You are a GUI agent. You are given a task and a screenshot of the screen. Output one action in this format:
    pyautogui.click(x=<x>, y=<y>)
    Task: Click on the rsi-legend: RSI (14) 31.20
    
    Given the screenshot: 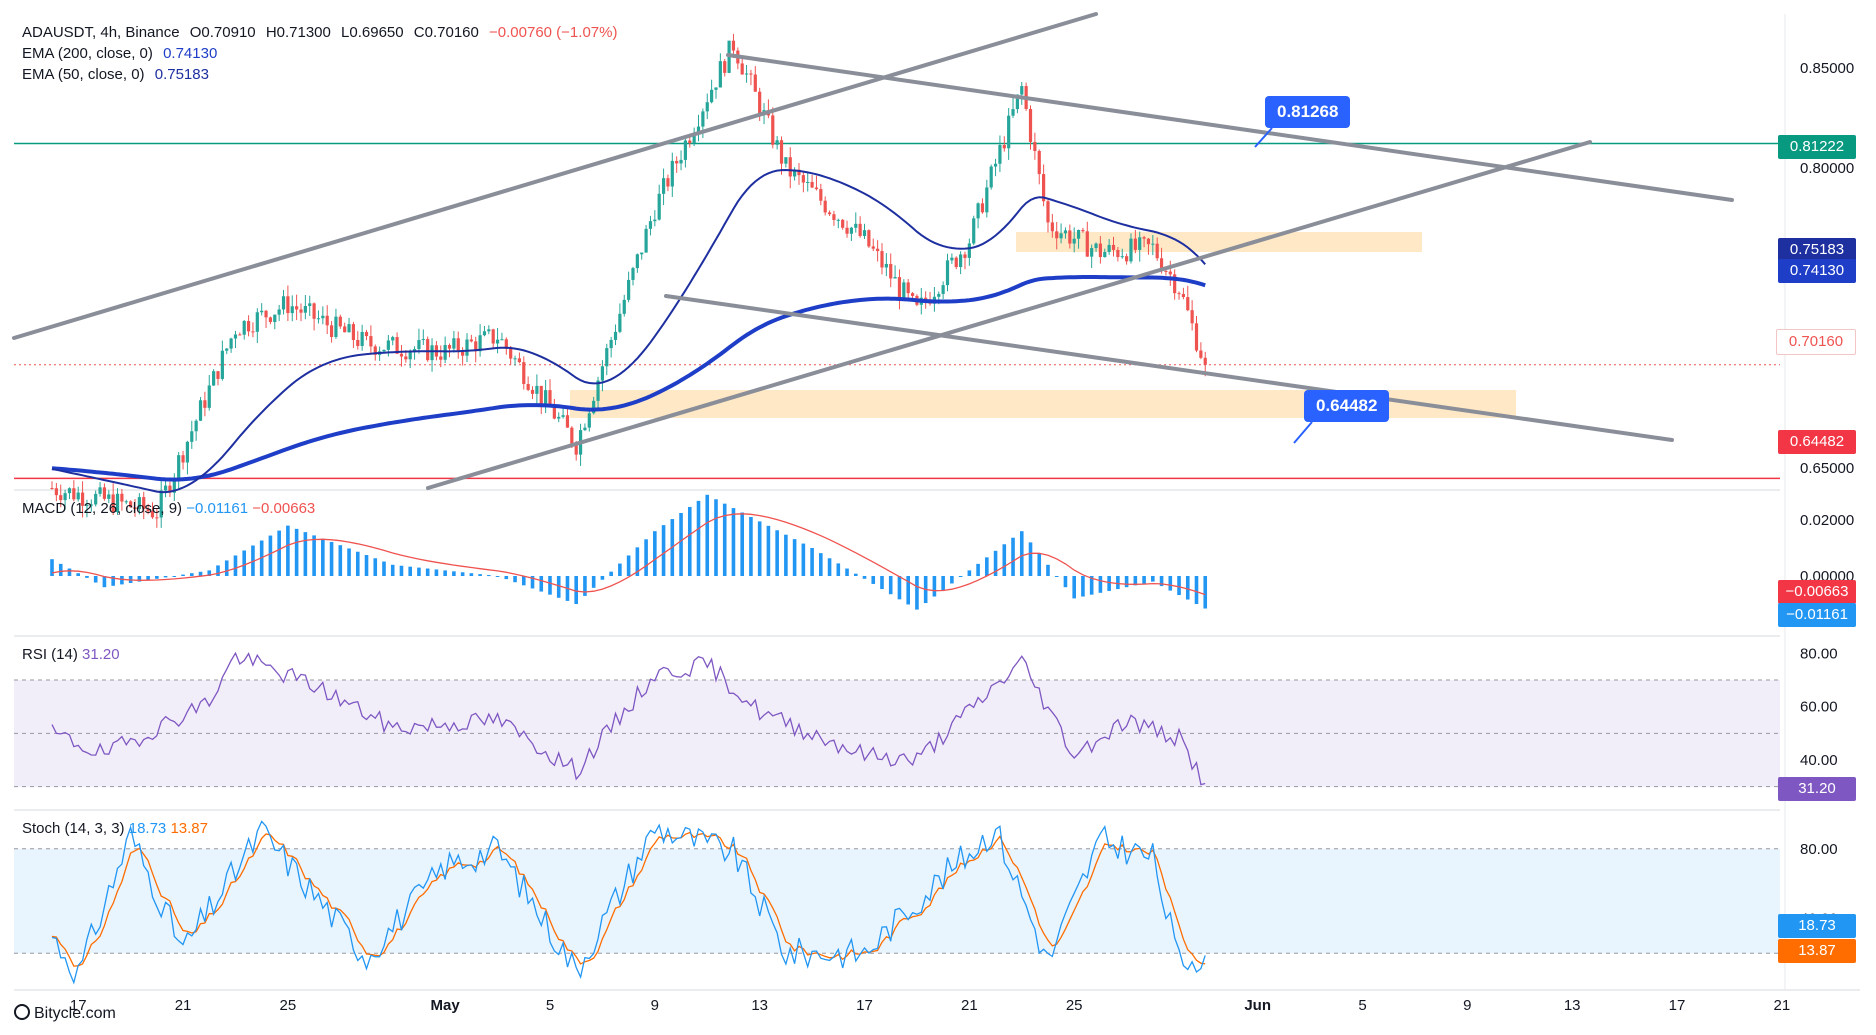 What is the action you would take?
    pyautogui.click(x=71, y=654)
    